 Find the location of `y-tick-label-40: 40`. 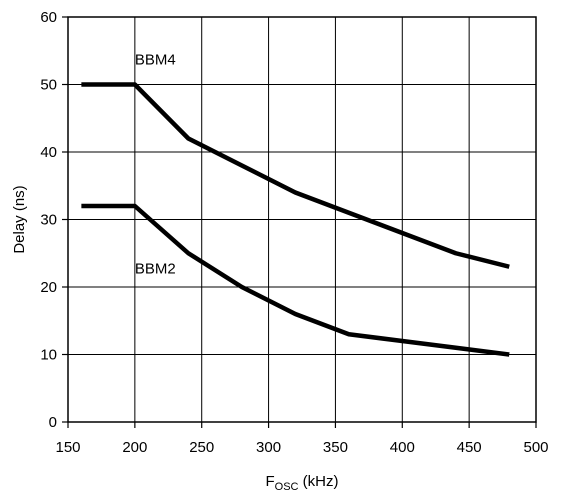

y-tick-label-40: 40 is located at coordinates (48, 152).